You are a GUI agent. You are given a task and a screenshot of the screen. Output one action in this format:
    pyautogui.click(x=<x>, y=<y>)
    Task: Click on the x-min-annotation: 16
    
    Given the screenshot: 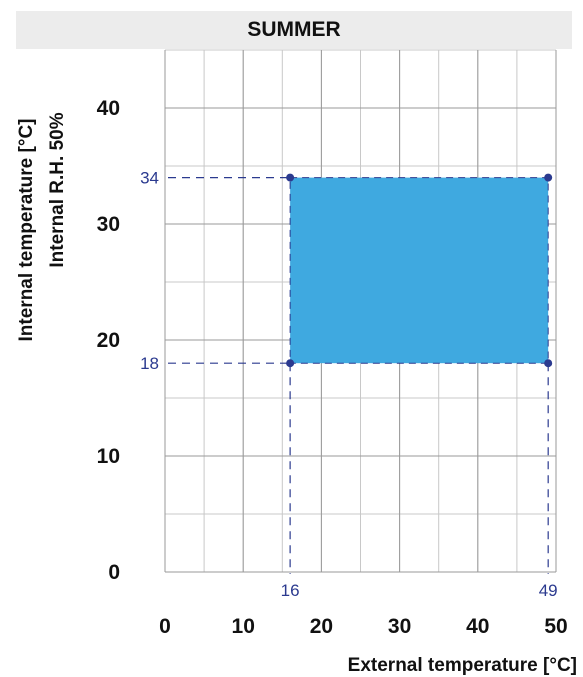 What is the action you would take?
    pyautogui.click(x=290, y=590)
    